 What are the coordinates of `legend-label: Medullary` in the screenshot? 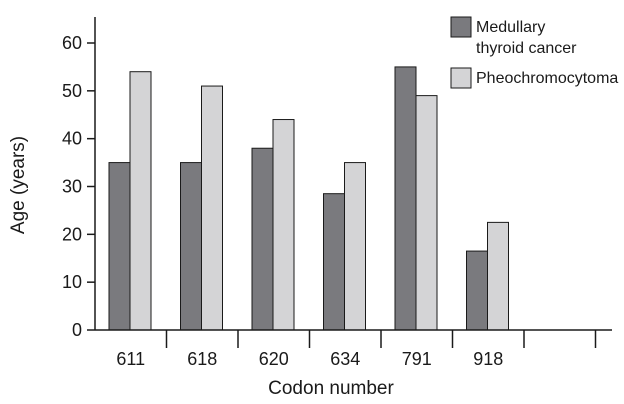 It's located at (510, 27).